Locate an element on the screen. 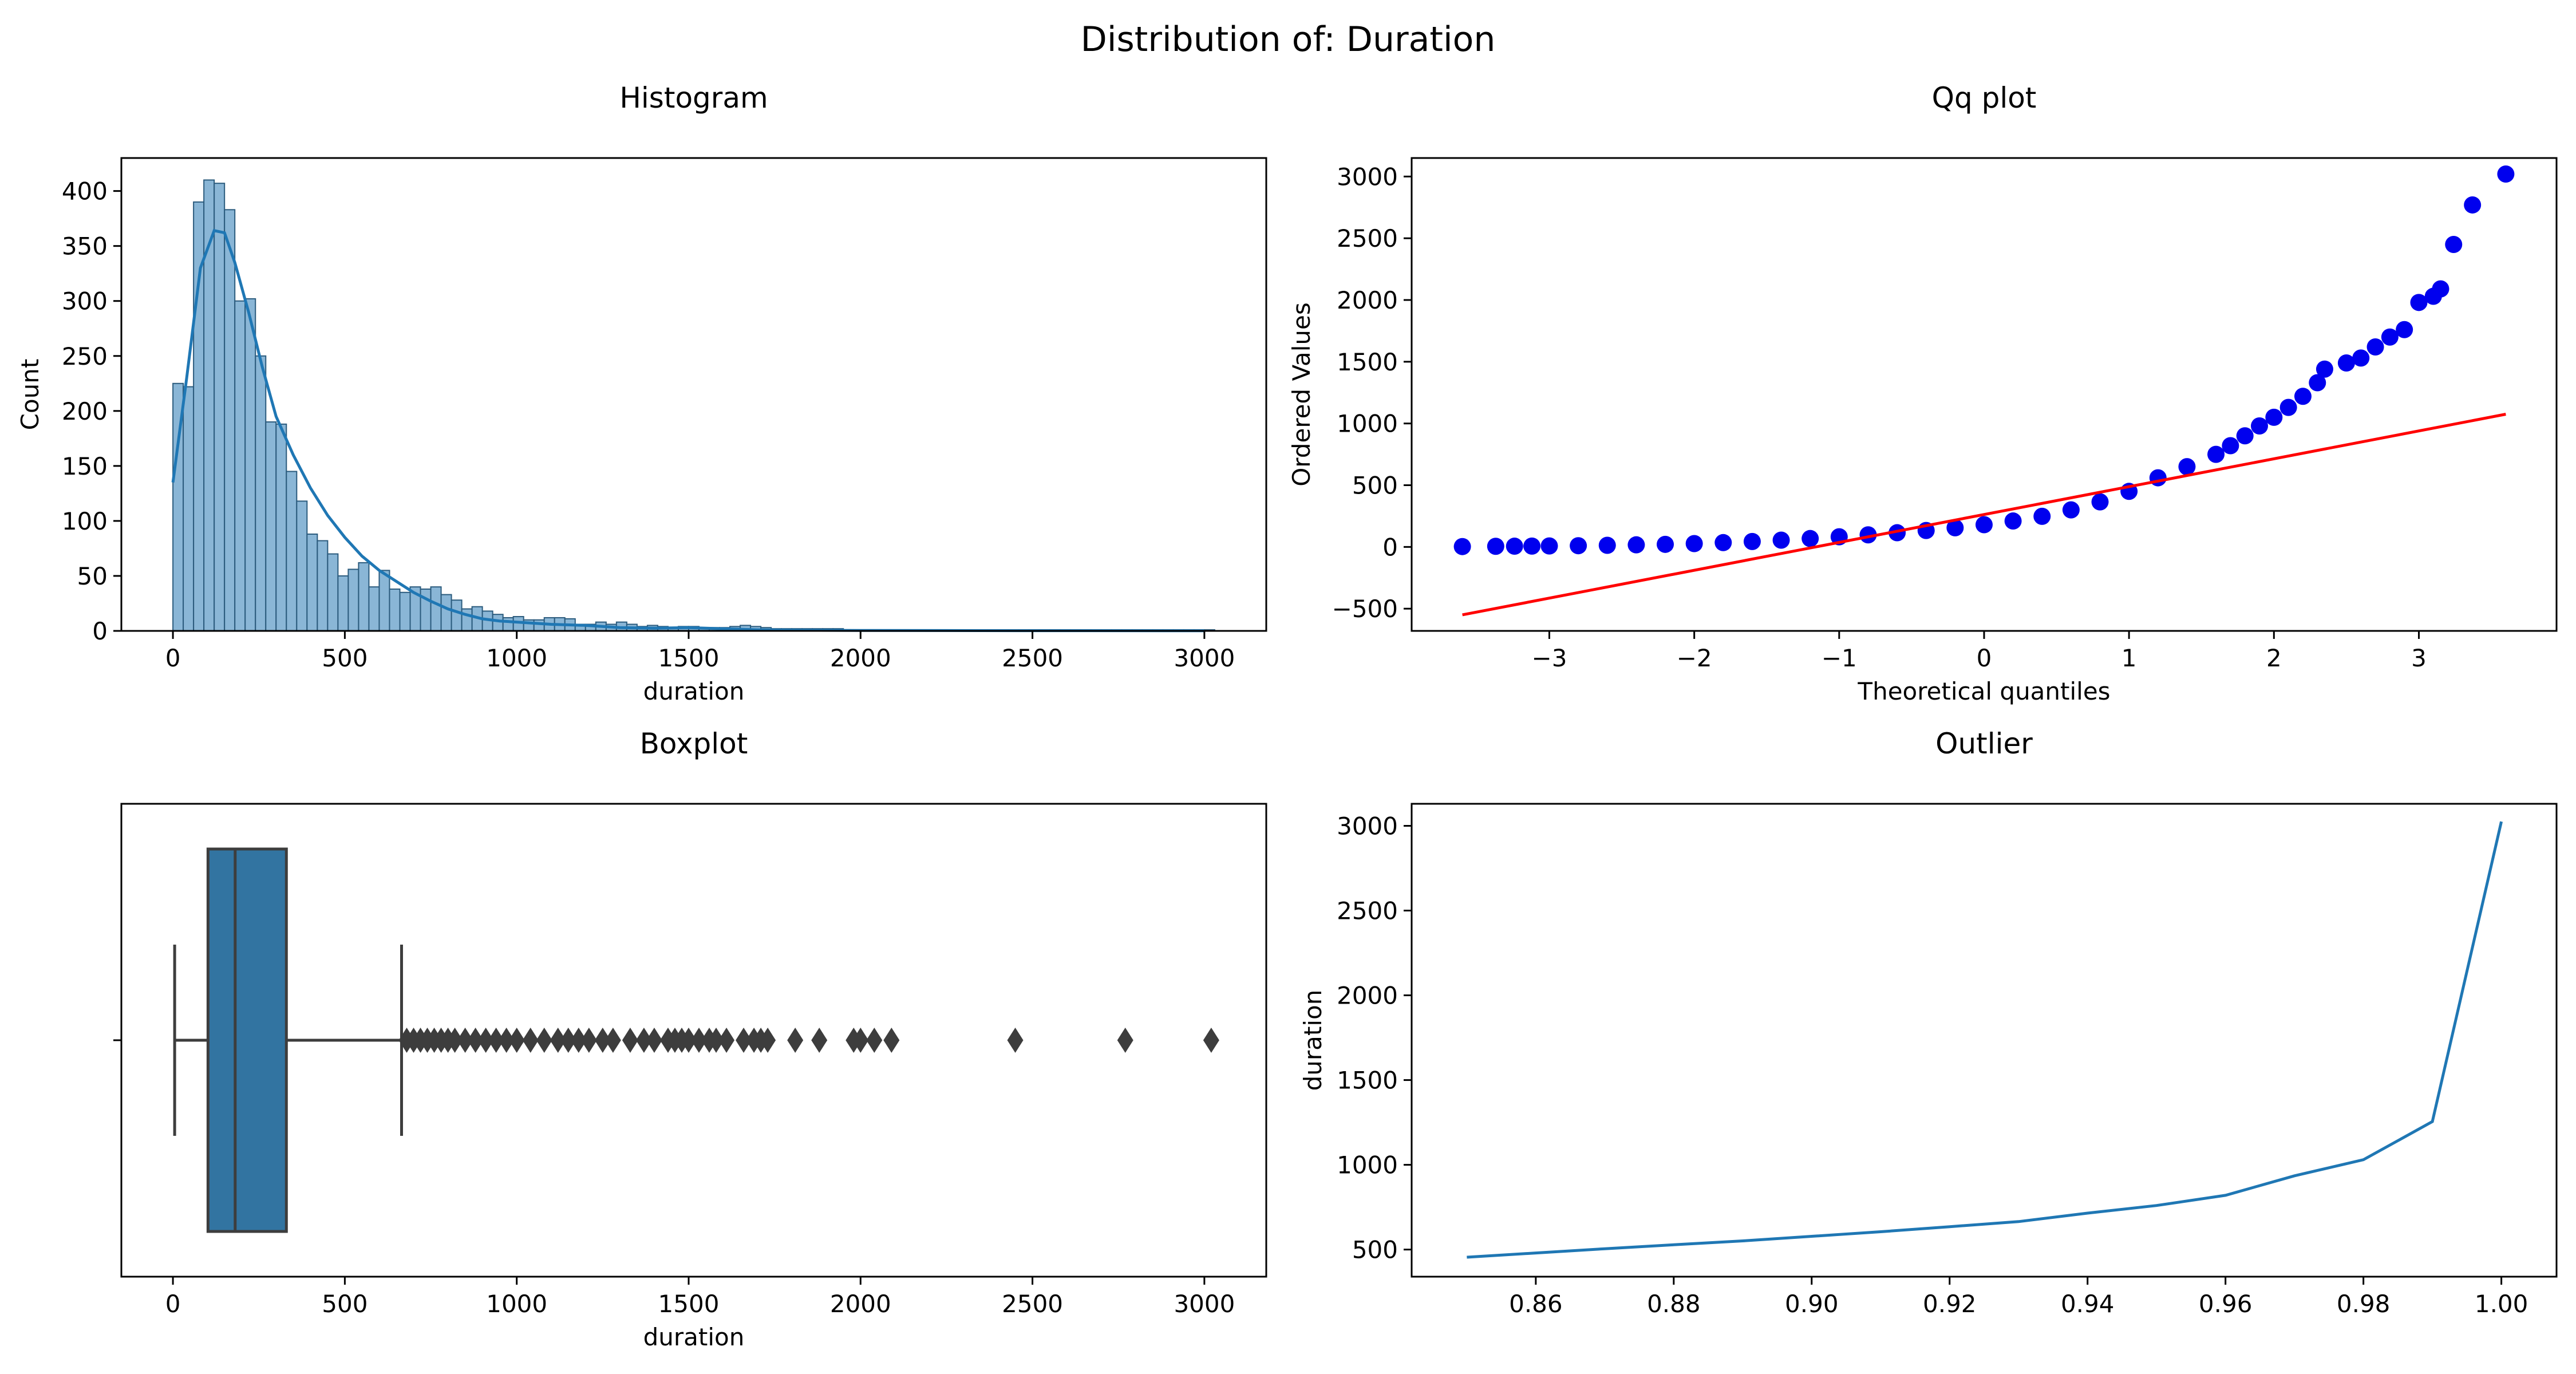 The width and height of the screenshot is (2576, 1374). histogram-ytick-label: 100 is located at coordinates (85, 521).